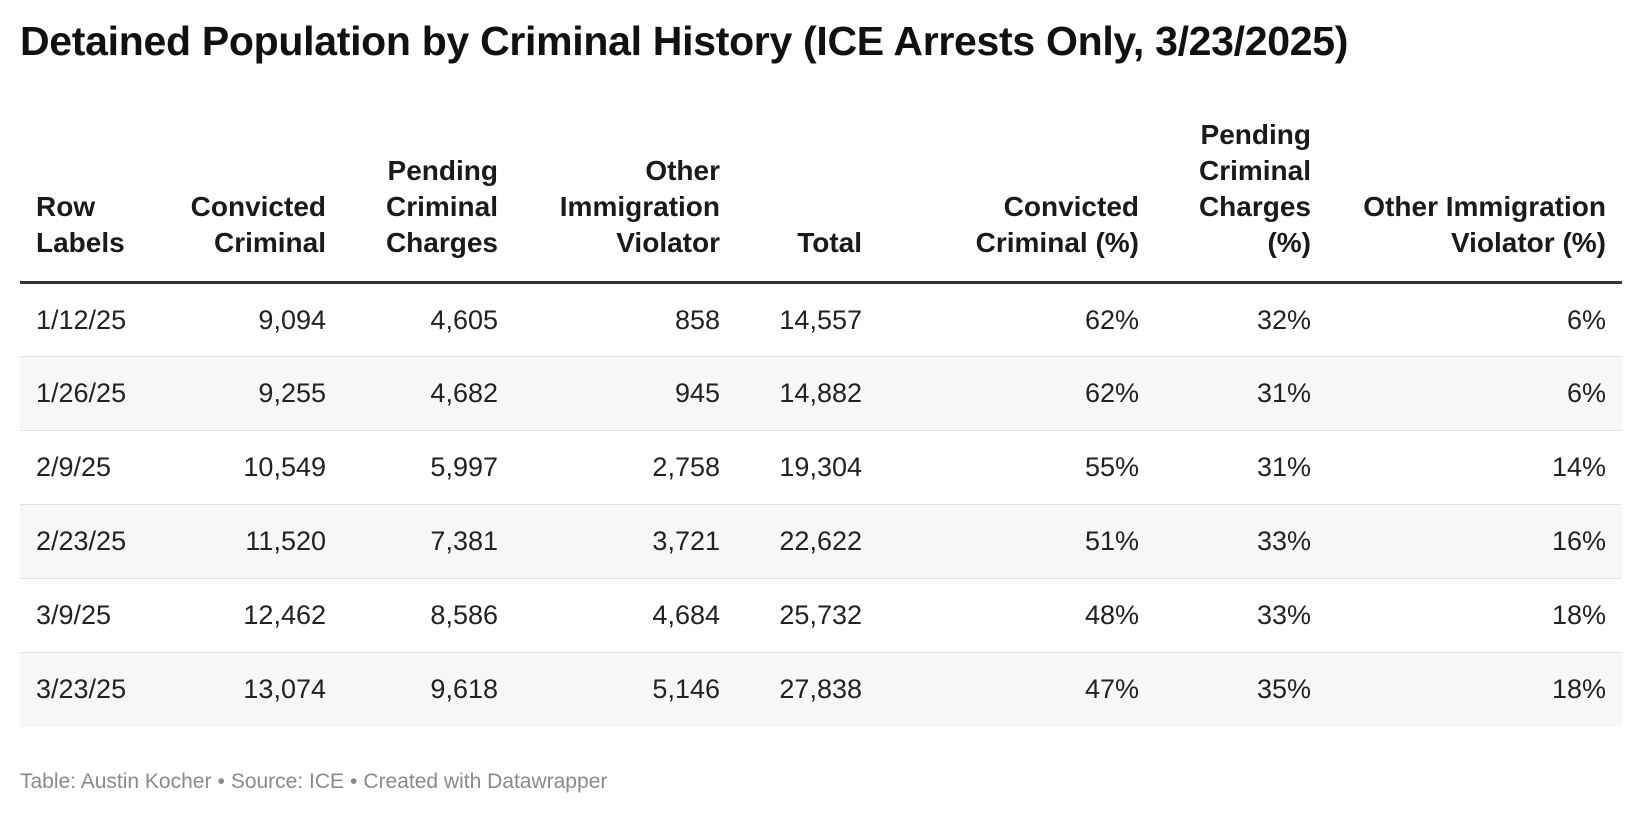 The width and height of the screenshot is (1640, 818). Describe the element at coordinates (625, 200) in the screenshot. I see `column-header: Other Immigration Violator` at that location.